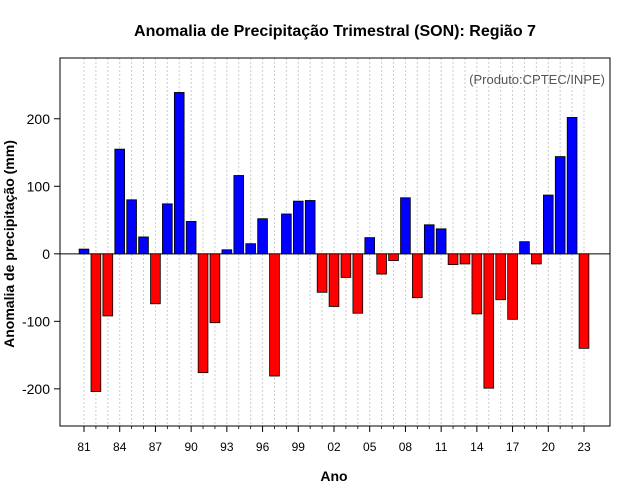  Describe the element at coordinates (46, 254) in the screenshot. I see `y-tick-label: 0` at that location.